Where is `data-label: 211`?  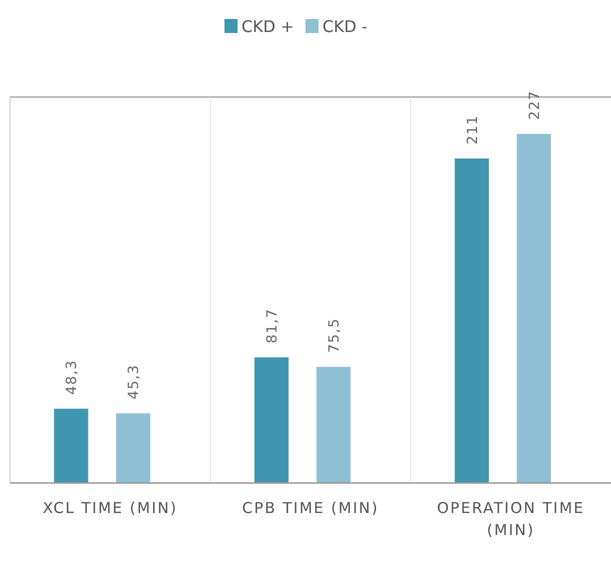 data-label: 211 is located at coordinates (472, 129).